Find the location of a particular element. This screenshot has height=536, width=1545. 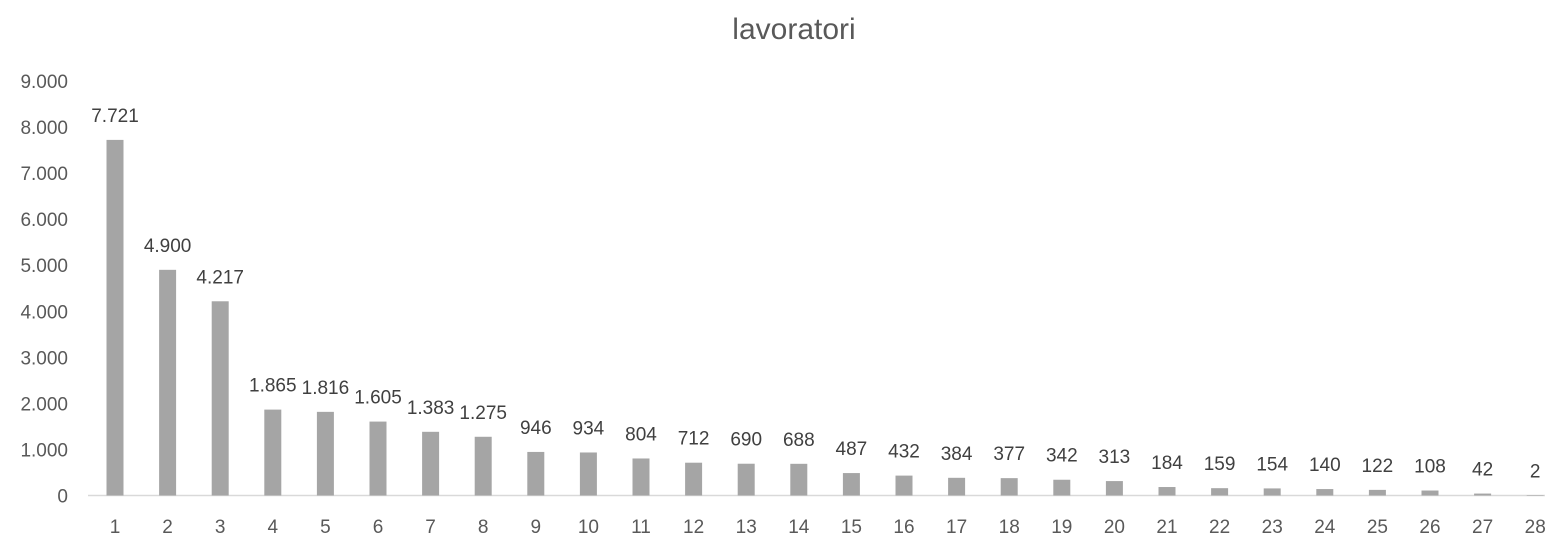

bar-value-label: 1.865 is located at coordinates (273, 386).